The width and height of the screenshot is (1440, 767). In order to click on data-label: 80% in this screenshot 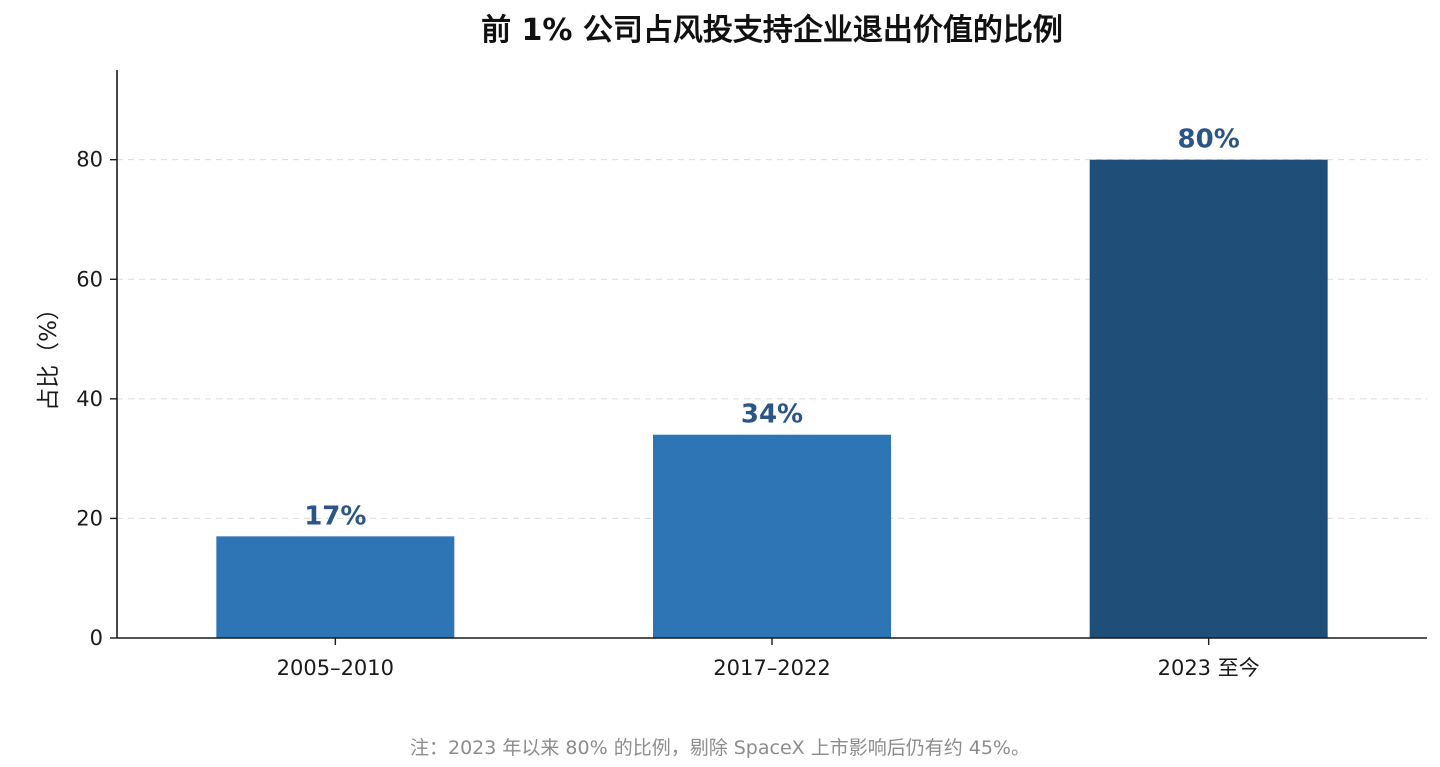, I will do `click(1209, 140)`.